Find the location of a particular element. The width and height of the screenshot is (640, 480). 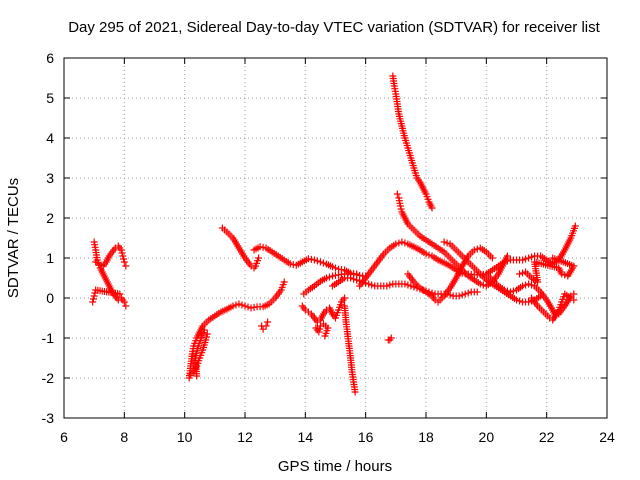

x-tick-label: 18 is located at coordinates (426, 437).